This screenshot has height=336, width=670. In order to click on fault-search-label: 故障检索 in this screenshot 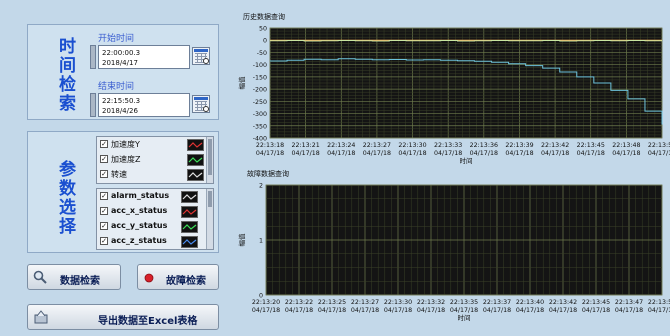, I will do `click(186, 281)`.